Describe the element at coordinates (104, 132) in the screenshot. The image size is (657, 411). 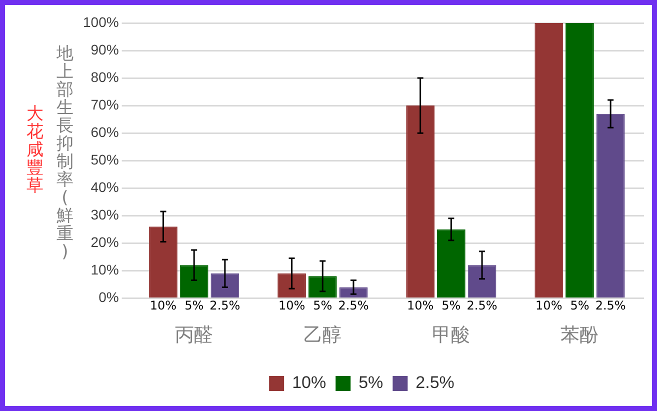
I see `y-tick-label: 60%` at that location.